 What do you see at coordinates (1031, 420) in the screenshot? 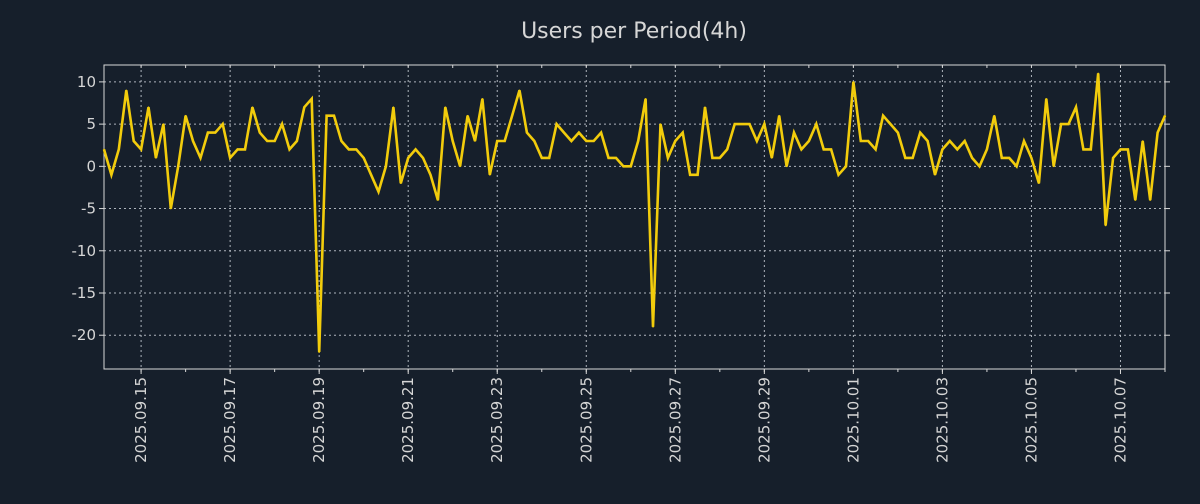
I see `x-tick-label: 2025.10.05` at bounding box center [1031, 420].